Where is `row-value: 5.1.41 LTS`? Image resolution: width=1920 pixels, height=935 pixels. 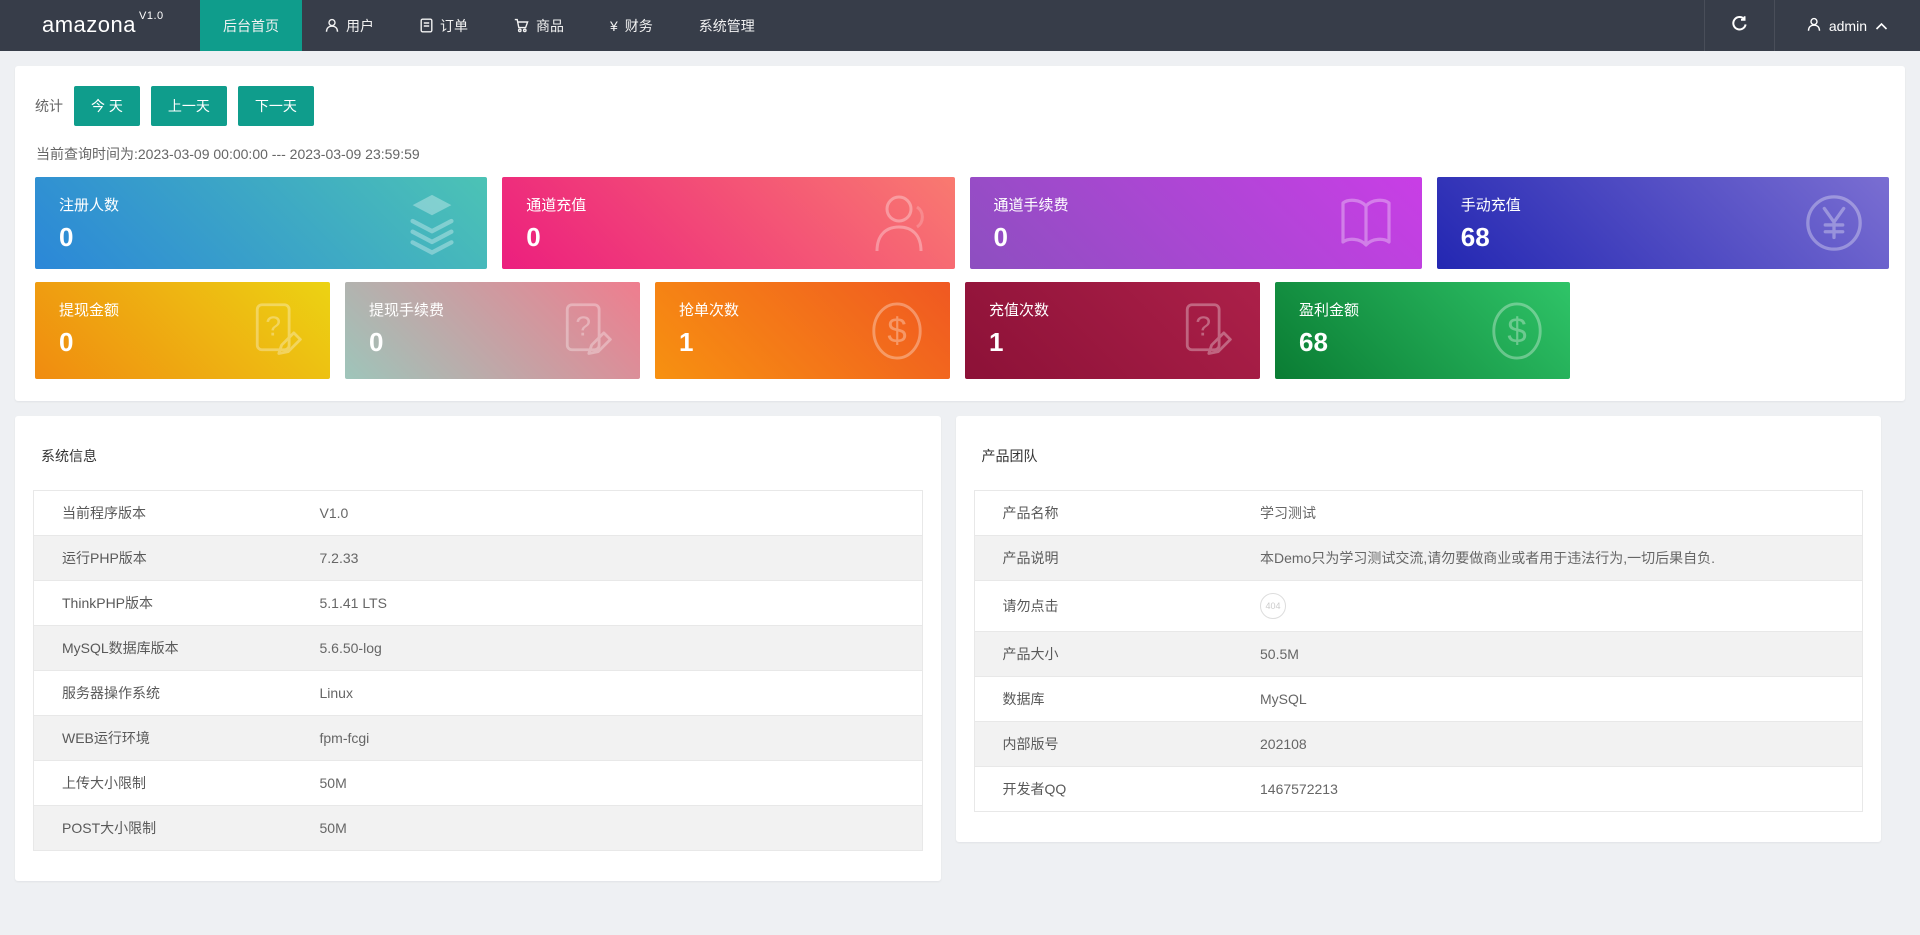
row-value: 5.1.41 LTS is located at coordinates (606, 603).